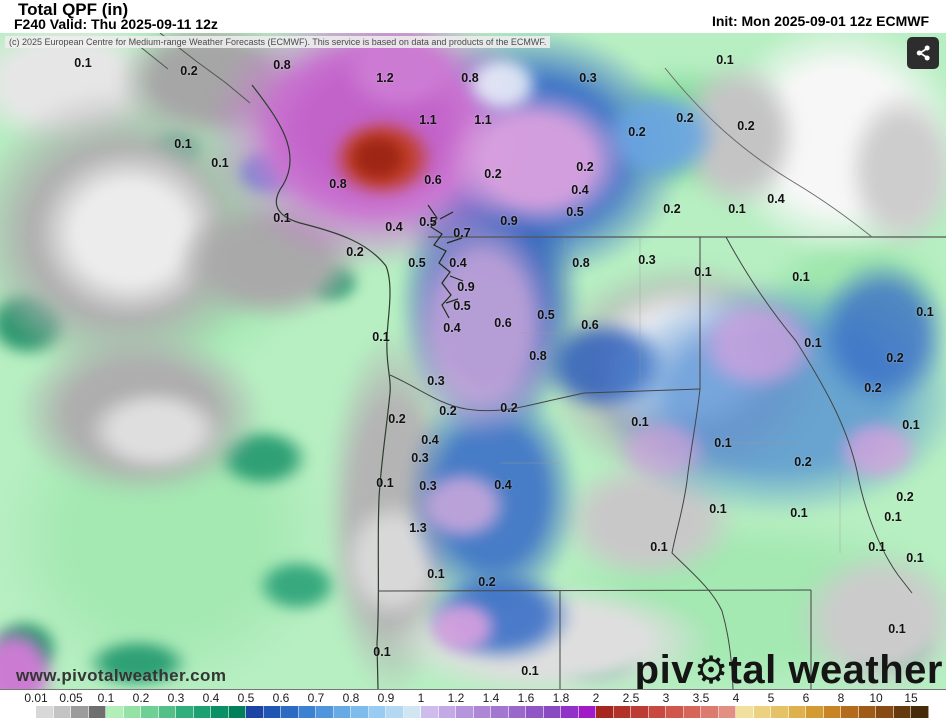  I want to click on share-button, so click(923, 53).